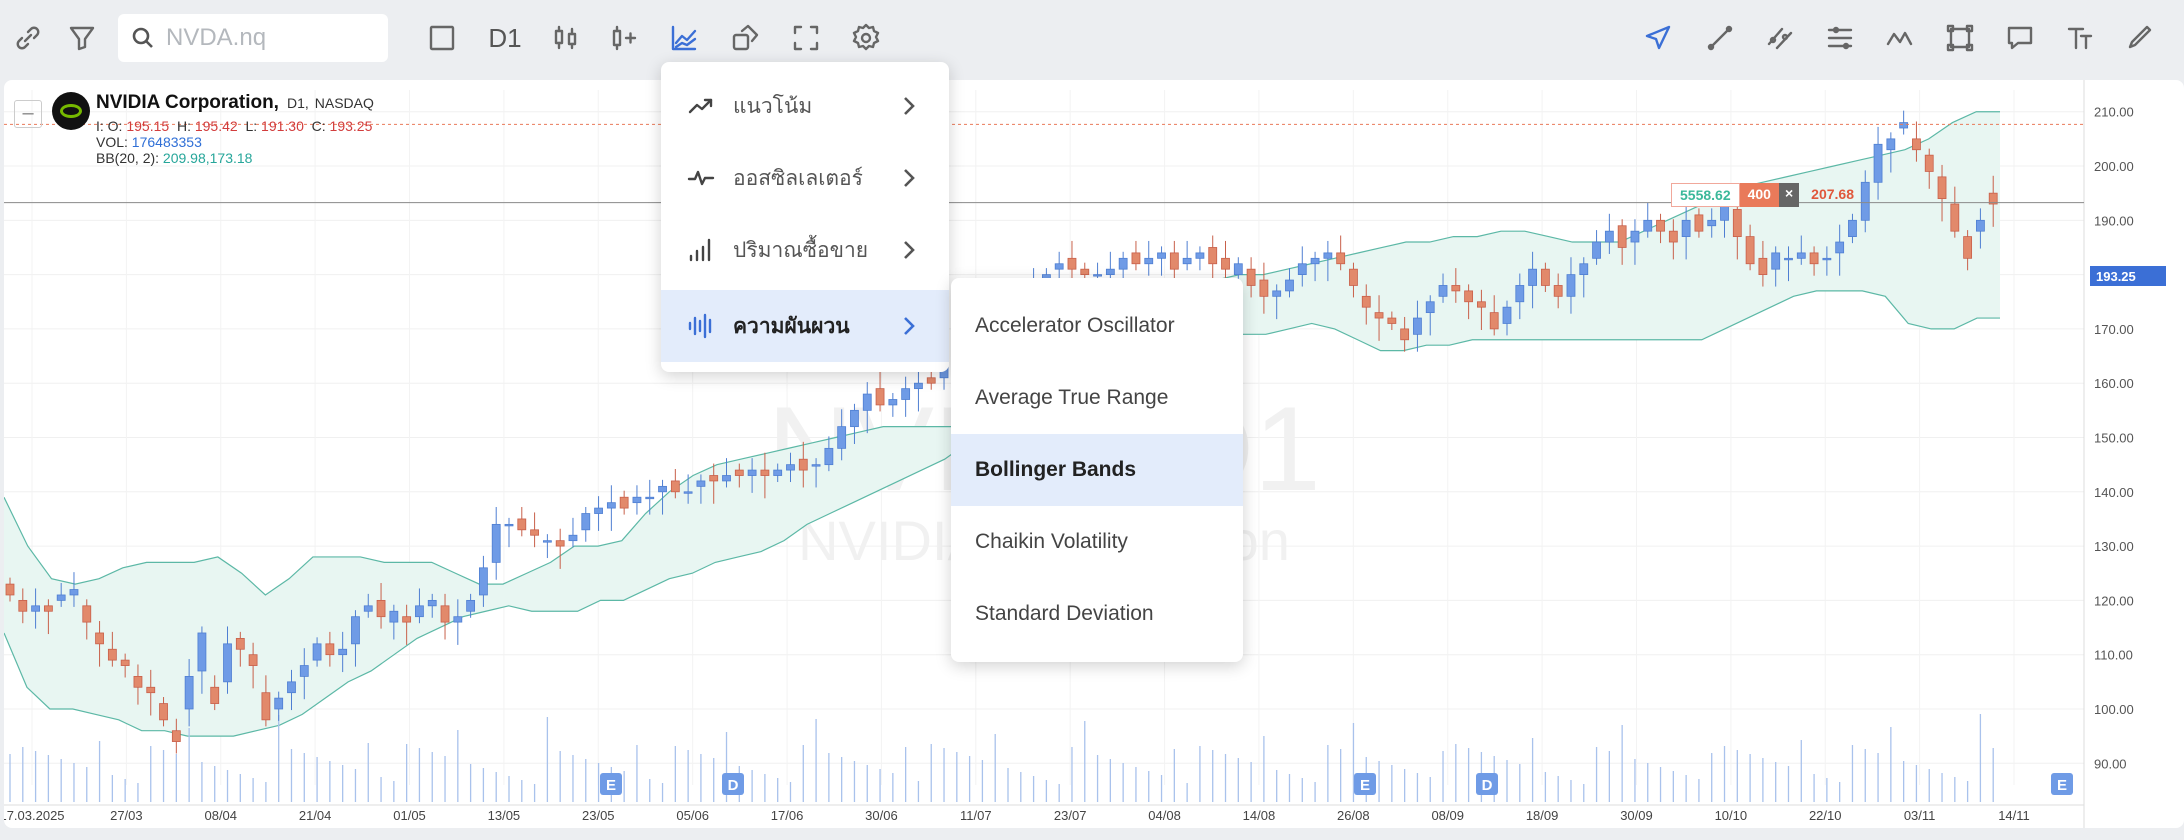 The height and width of the screenshot is (840, 2184). I want to click on chart-layout-icon, so click(442, 38).